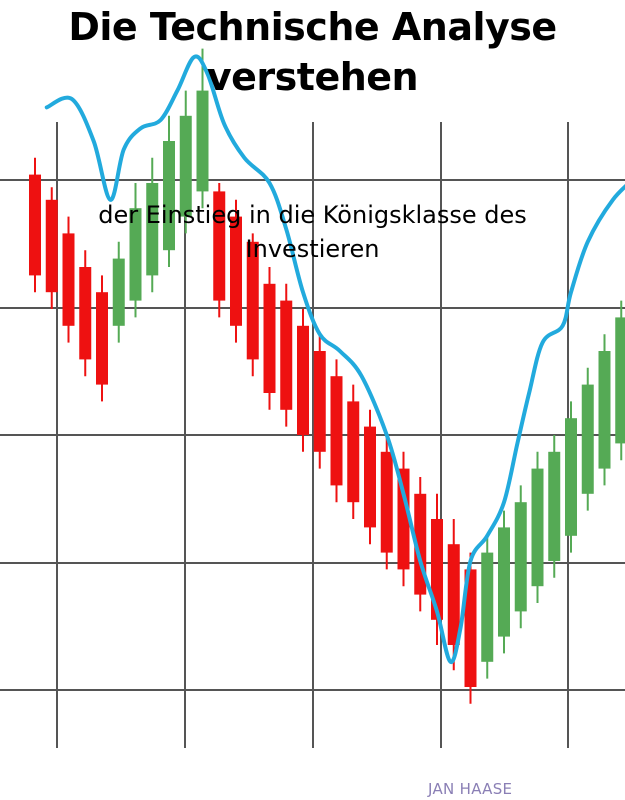 The image size is (625, 800). What do you see at coordinates (312, 52) in the screenshot?
I see `book-title: Die Technische Analyse verstehen` at bounding box center [312, 52].